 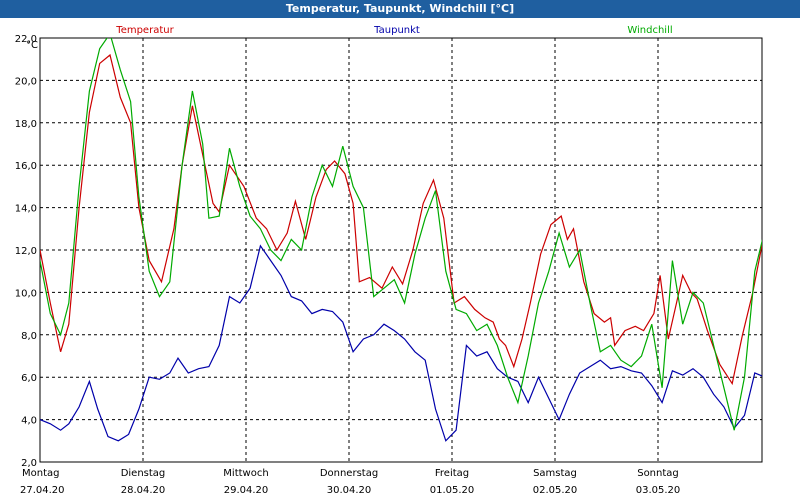 I want to click on y-tick-label: 20,0, so click(x=26, y=81).